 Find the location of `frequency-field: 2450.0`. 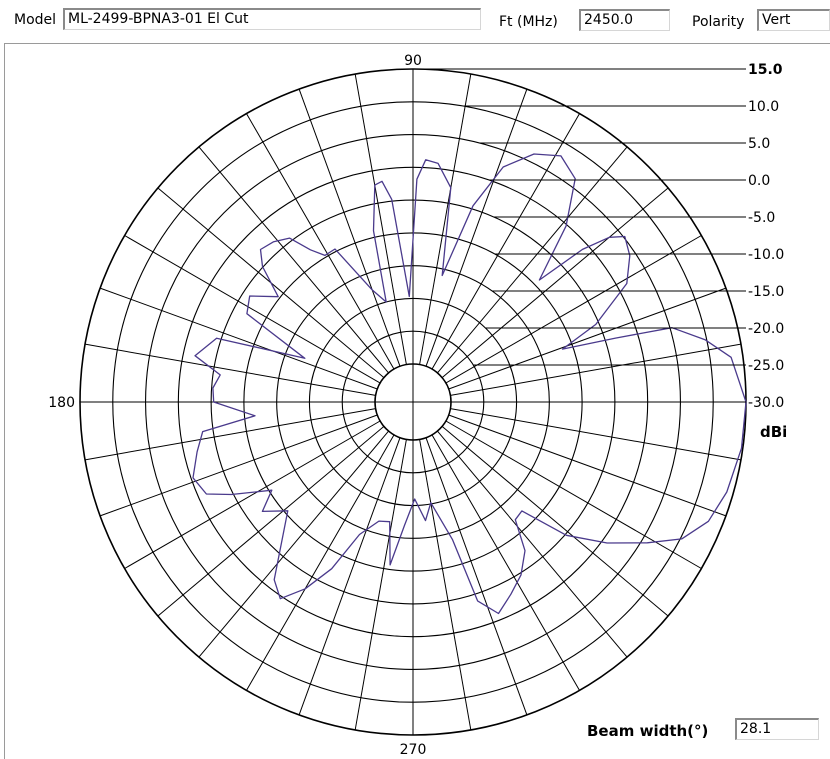

frequency-field: 2450.0 is located at coordinates (624, 20).